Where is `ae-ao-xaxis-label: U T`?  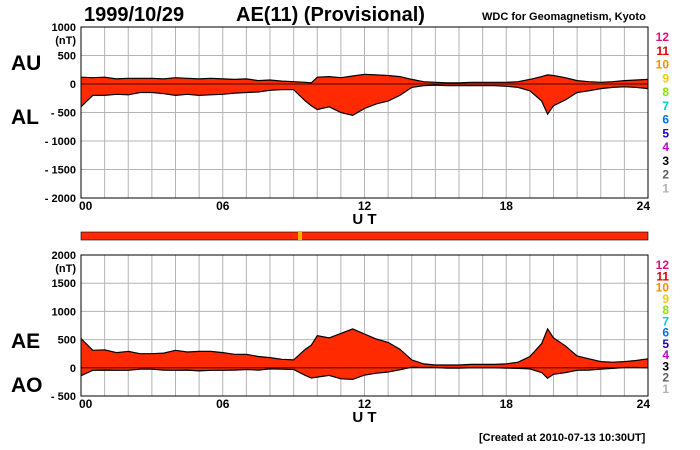
ae-ao-xaxis-label: U T is located at coordinates (364, 417).